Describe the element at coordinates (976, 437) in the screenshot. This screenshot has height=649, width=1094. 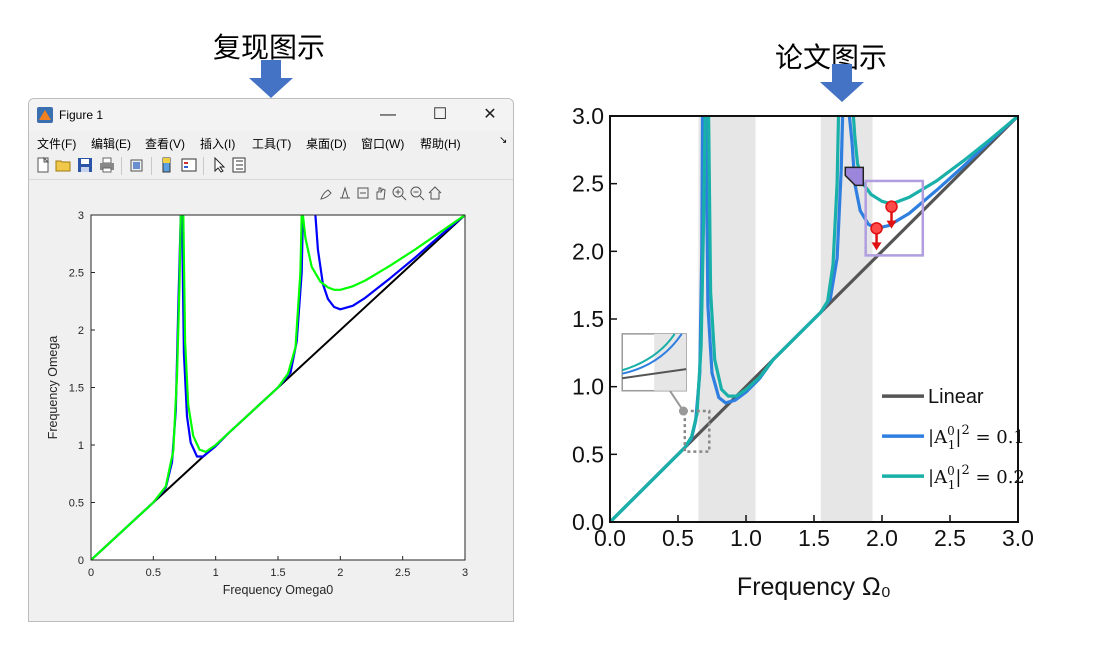
I see `legend-label: |A0 1|2 = 0.1` at that location.